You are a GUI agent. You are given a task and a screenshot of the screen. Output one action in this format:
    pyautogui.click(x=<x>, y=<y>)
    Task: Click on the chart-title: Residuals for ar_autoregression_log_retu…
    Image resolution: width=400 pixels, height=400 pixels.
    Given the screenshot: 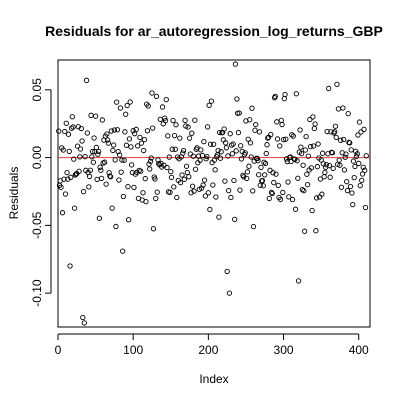 What is the action you would take?
    pyautogui.click(x=214, y=31)
    